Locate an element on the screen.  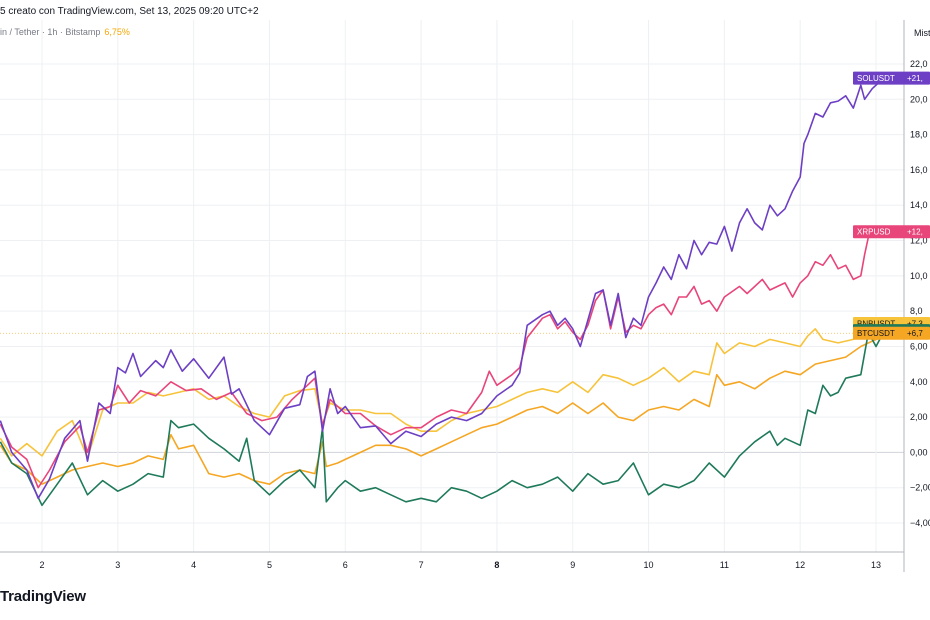
value-tag-value: +6,7 is located at coordinates (915, 333).